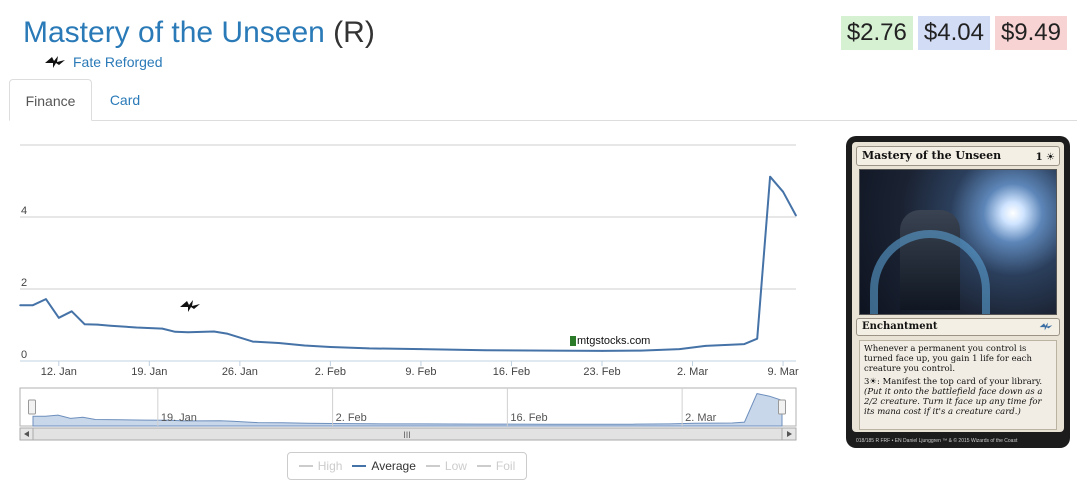 Image resolution: width=1077 pixels, height=485 pixels. I want to click on legend-swatch-foil, so click(483, 466).